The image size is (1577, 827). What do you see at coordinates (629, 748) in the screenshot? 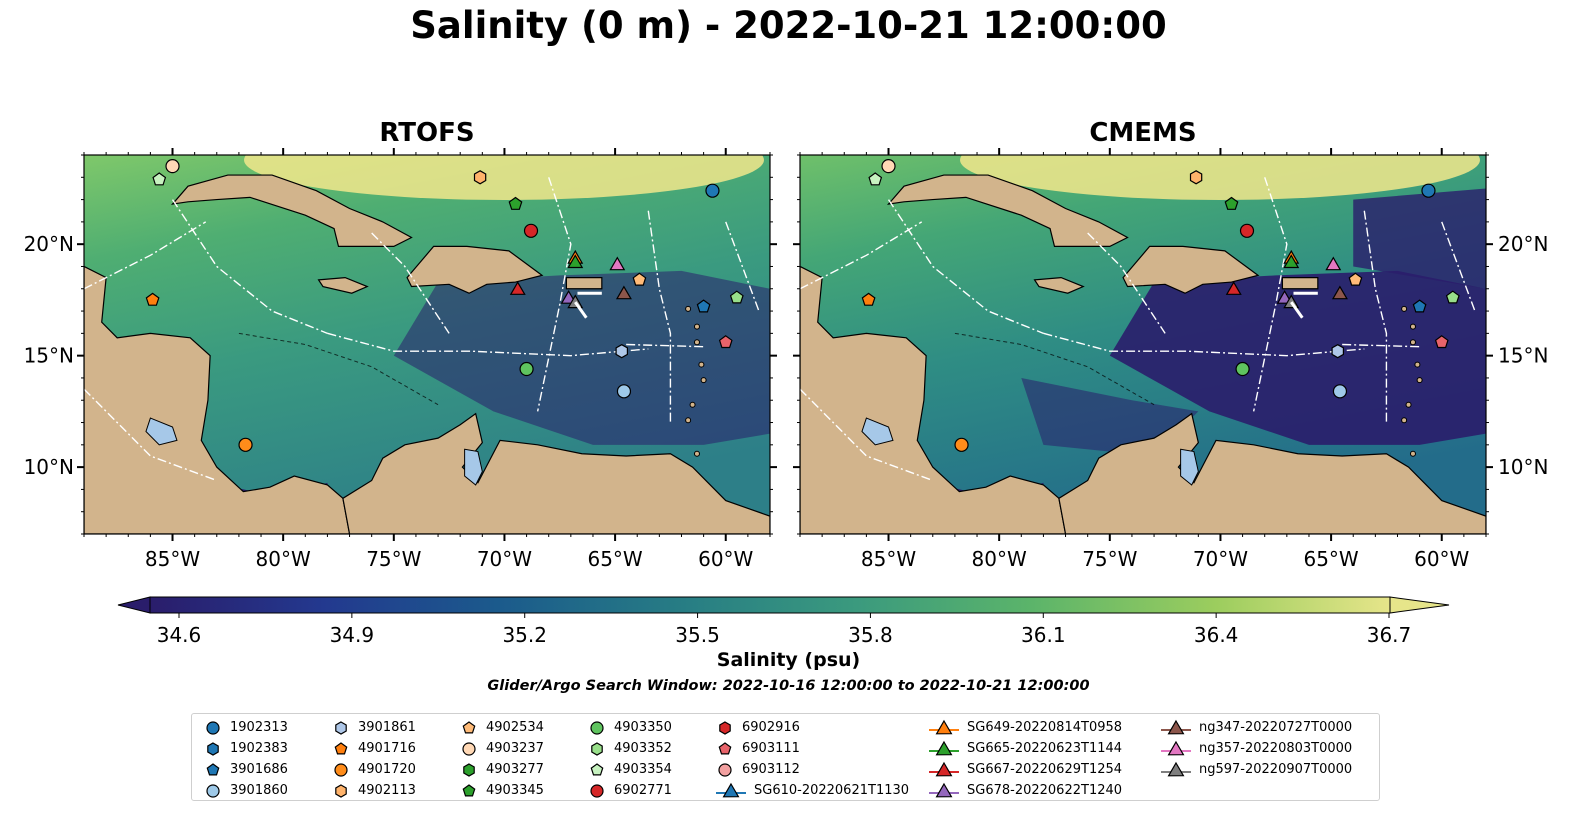
I see `legend-entry: 4903352` at bounding box center [629, 748].